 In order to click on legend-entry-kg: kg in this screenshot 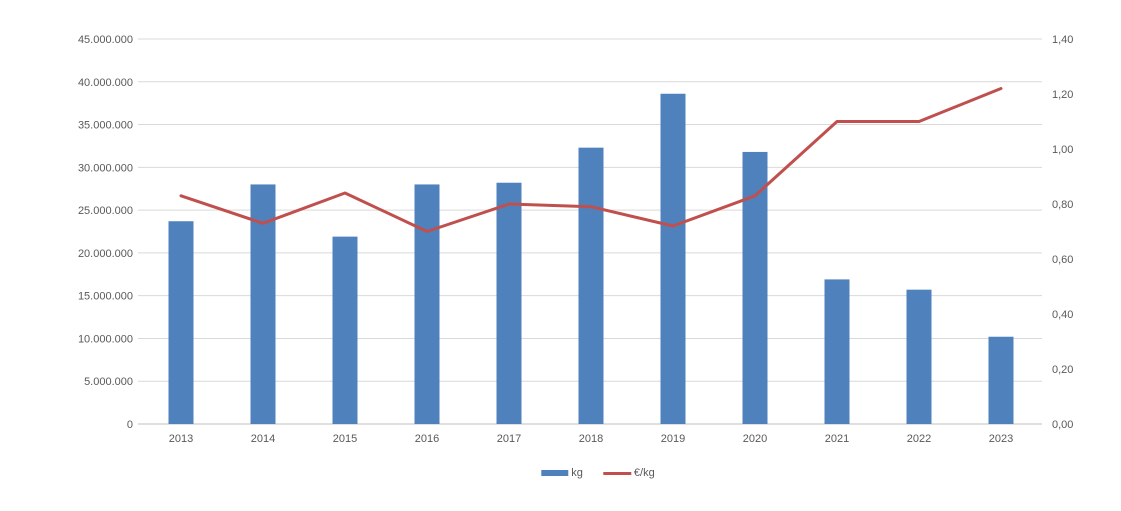, I will do `click(562, 473)`.